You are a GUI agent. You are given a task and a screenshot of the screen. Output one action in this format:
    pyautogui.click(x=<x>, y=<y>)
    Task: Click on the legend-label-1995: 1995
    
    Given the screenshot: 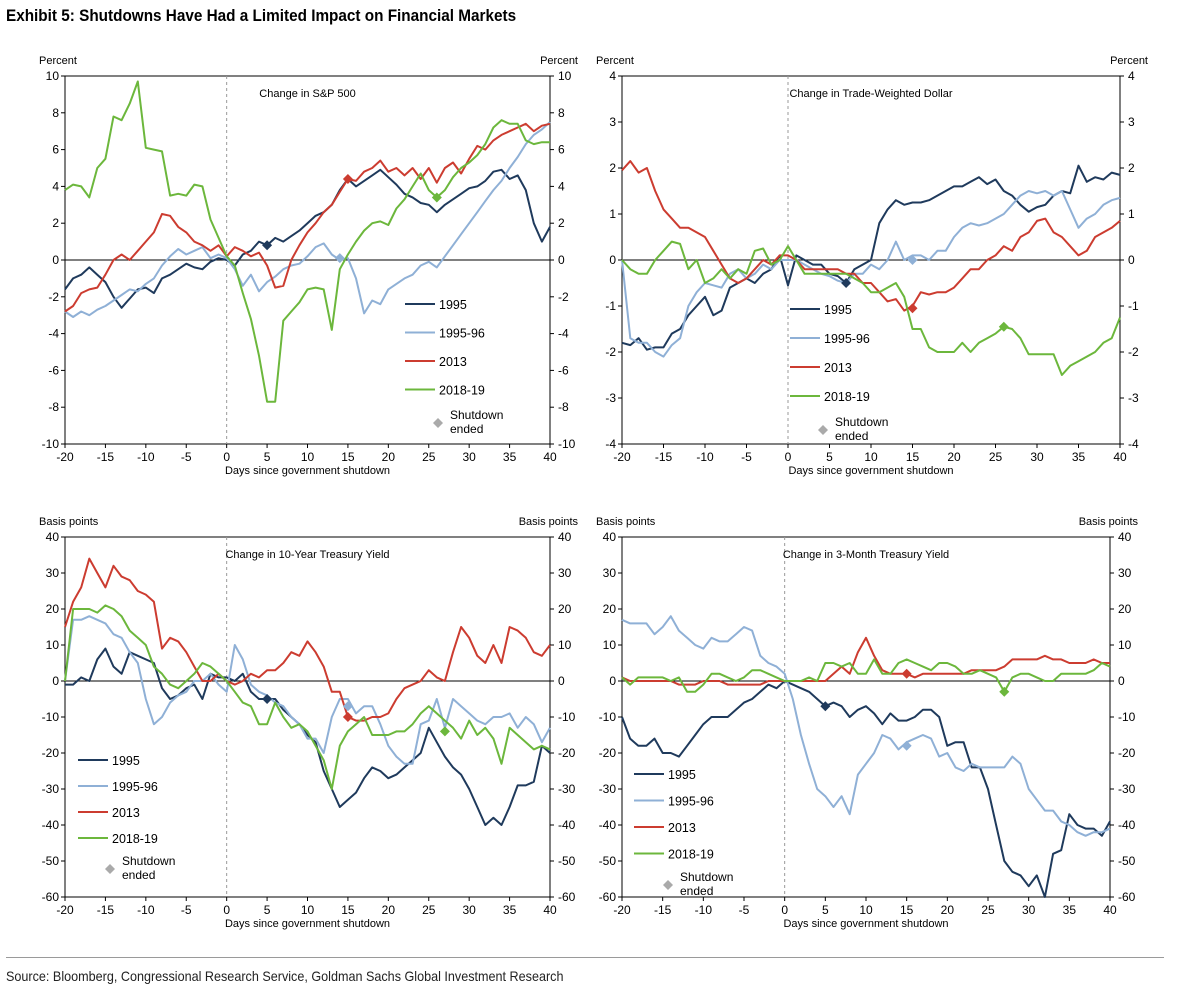 What is the action you would take?
    pyautogui.click(x=126, y=761)
    